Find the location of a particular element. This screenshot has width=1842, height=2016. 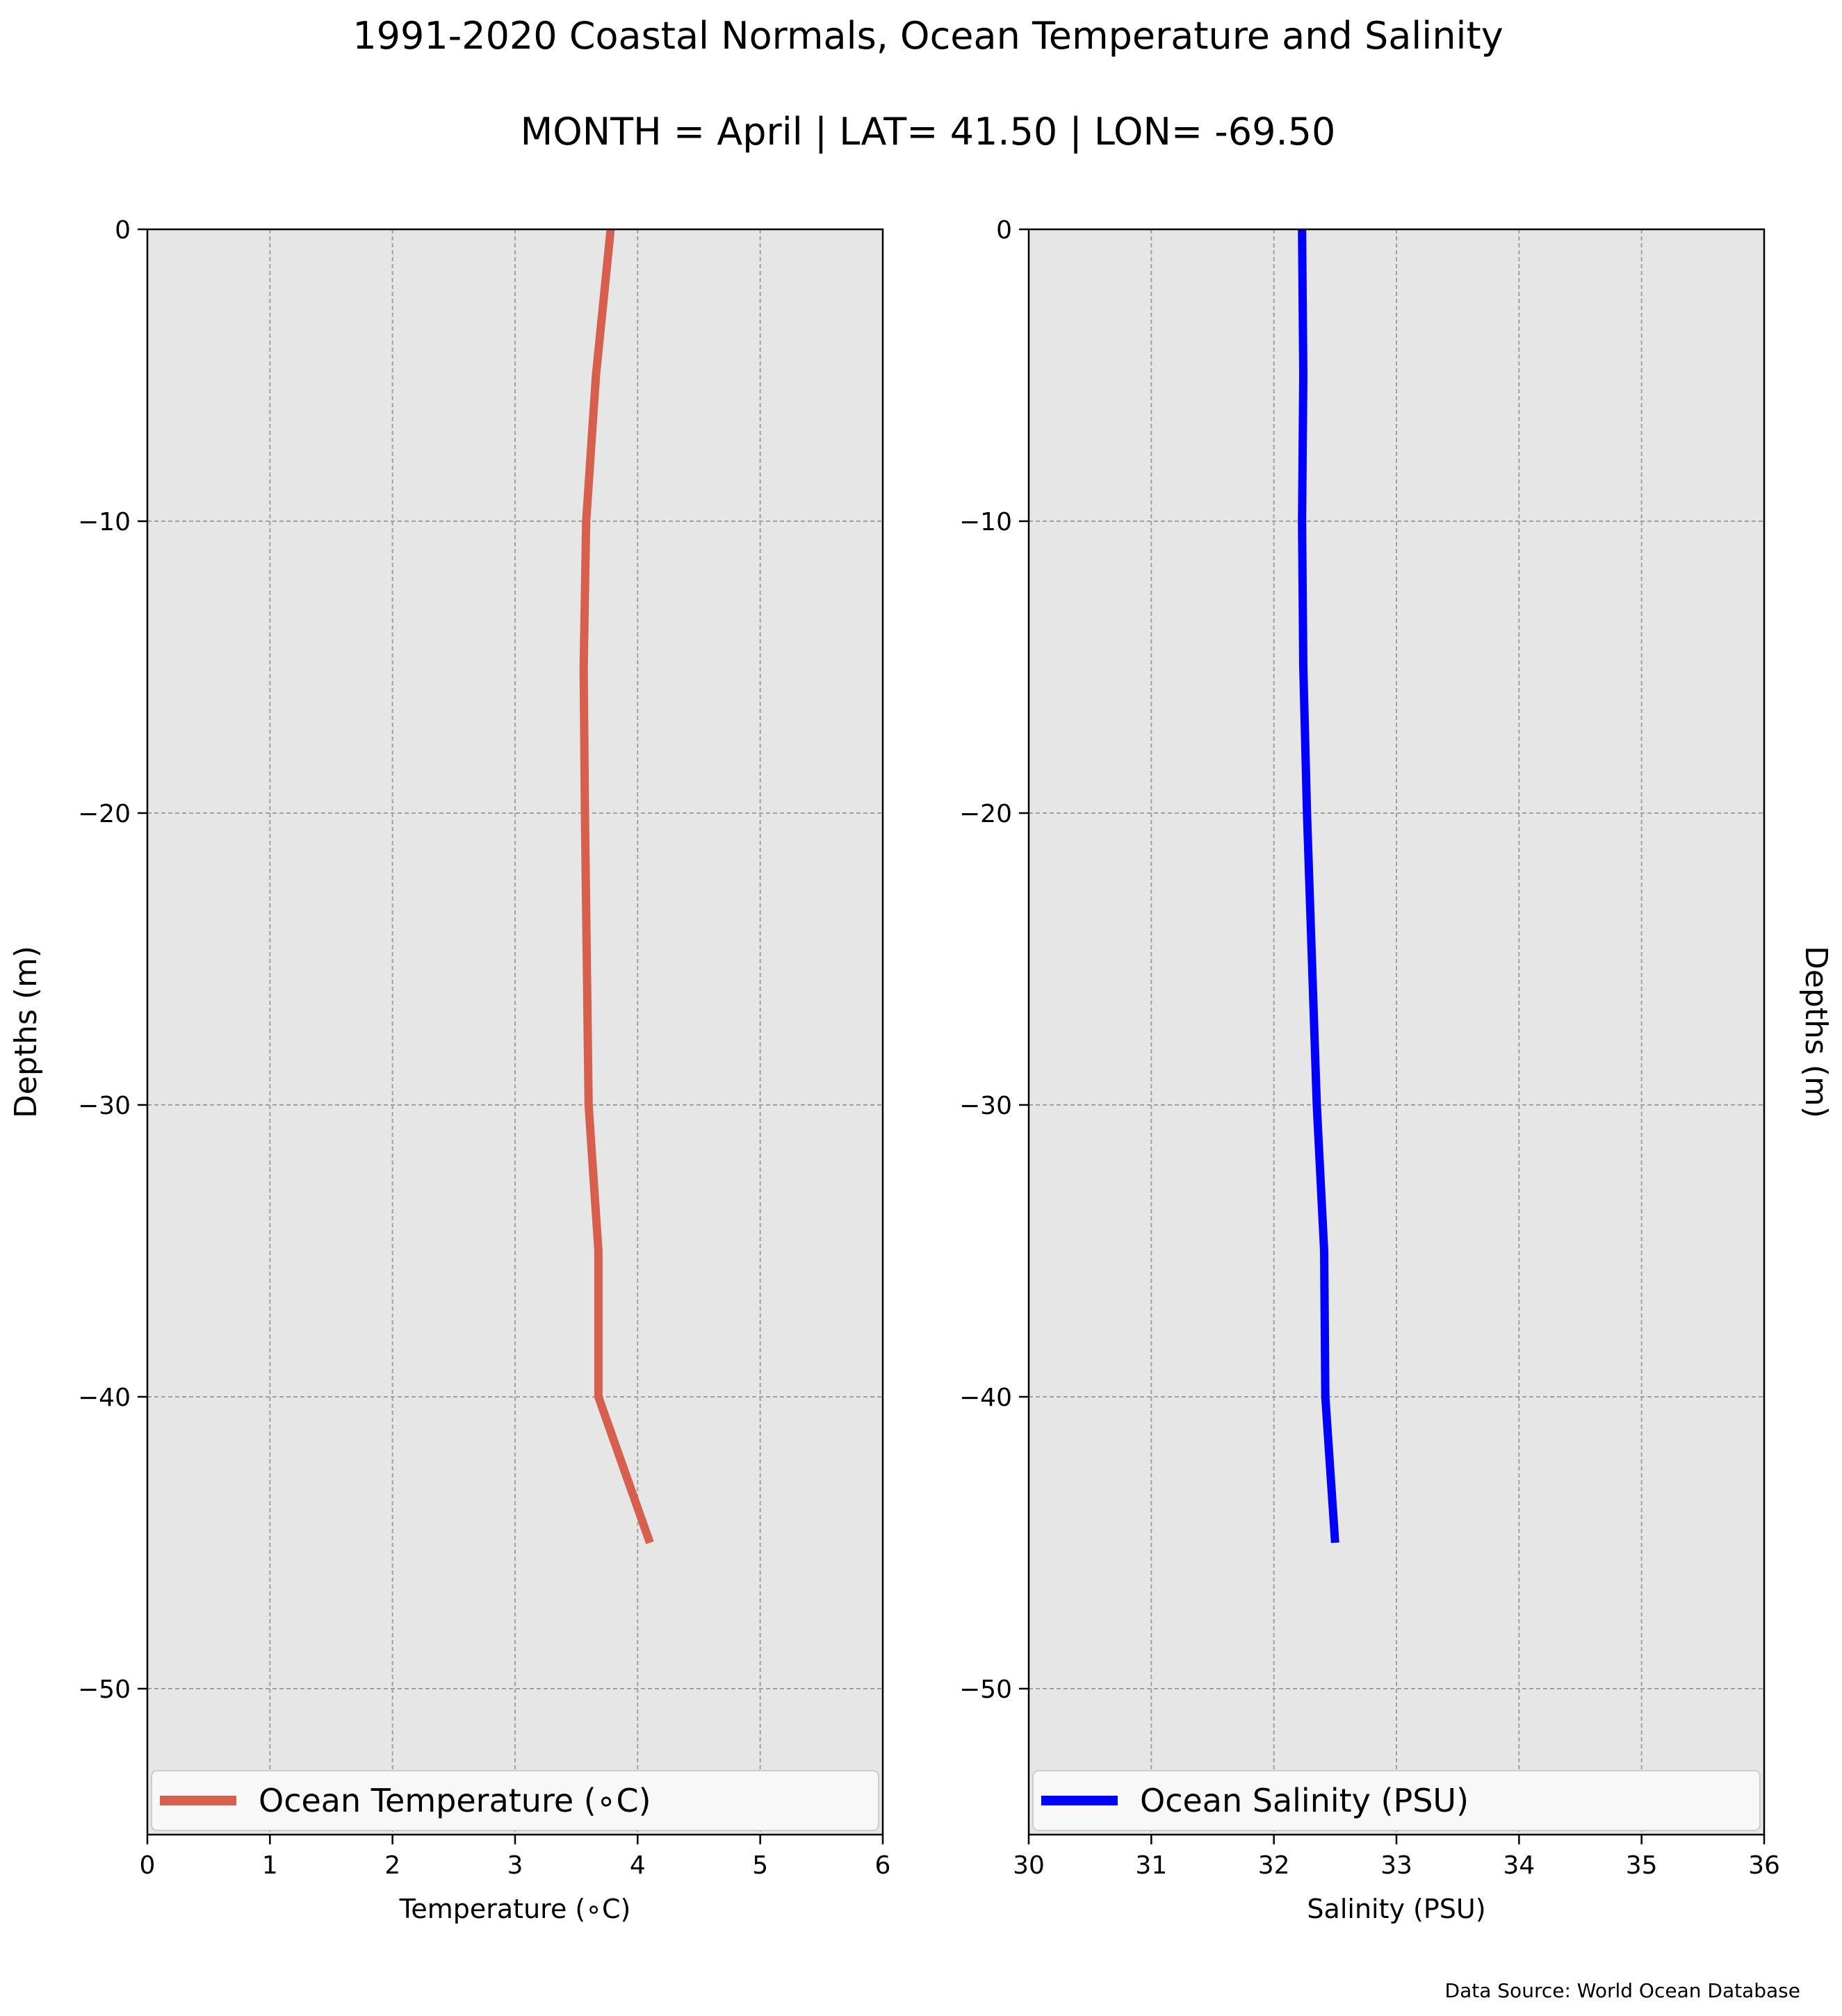

x-tick-label: 31 is located at coordinates (1151, 1866).